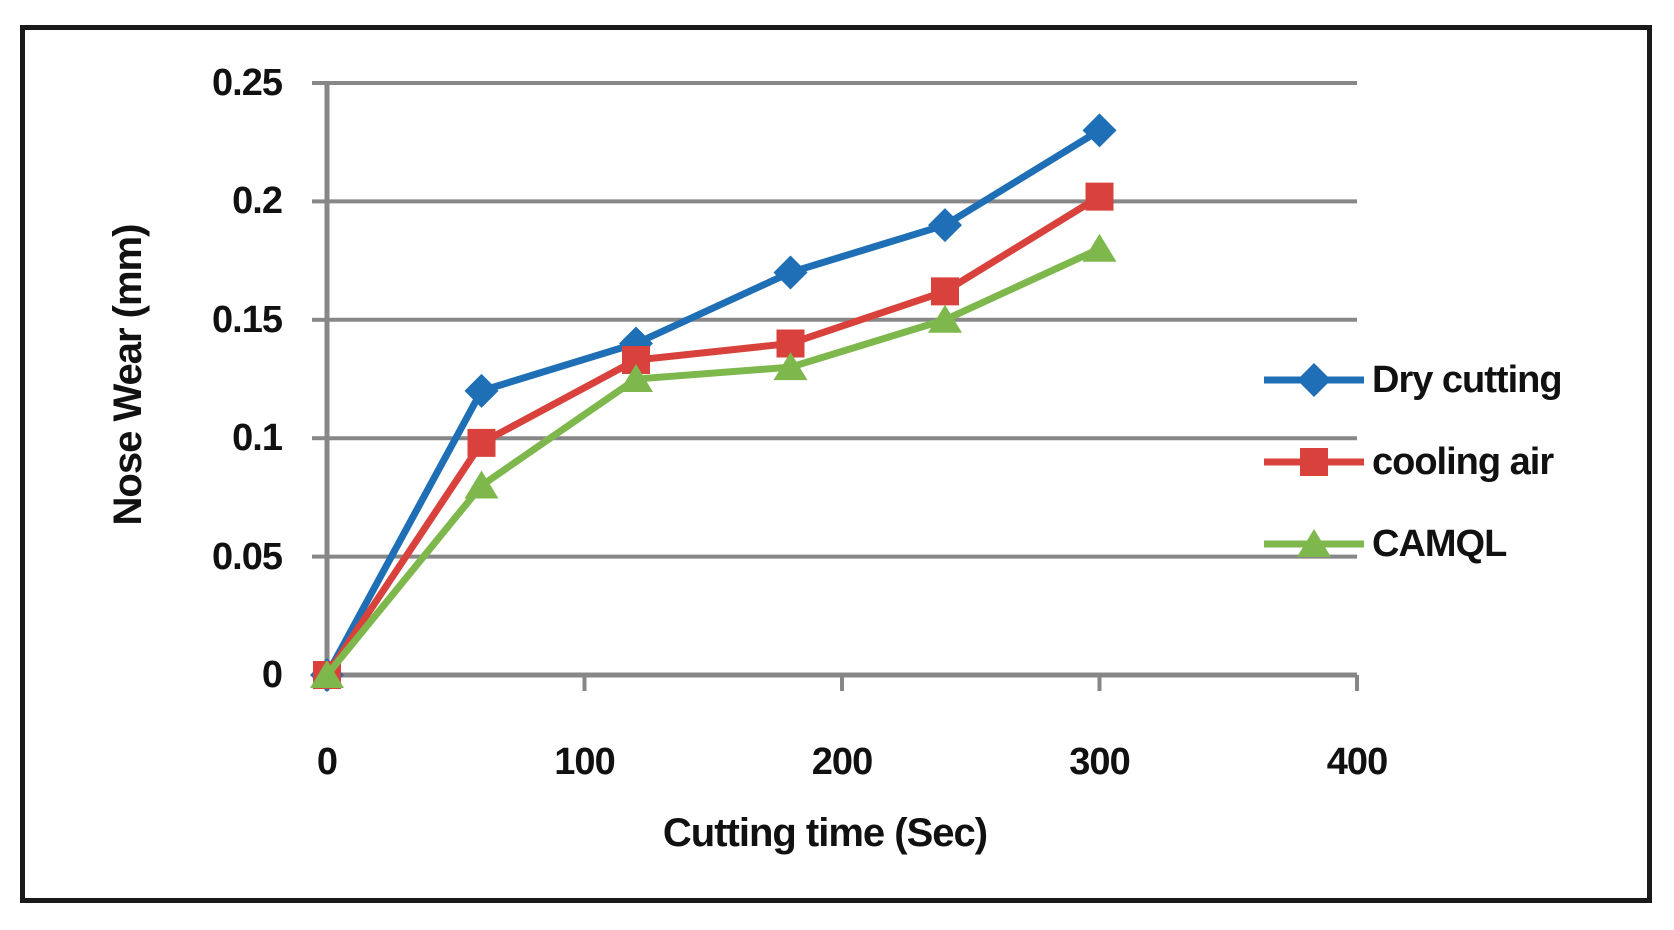  Describe the element at coordinates (272, 675) in the screenshot. I see `y-tick-label: 0` at that location.